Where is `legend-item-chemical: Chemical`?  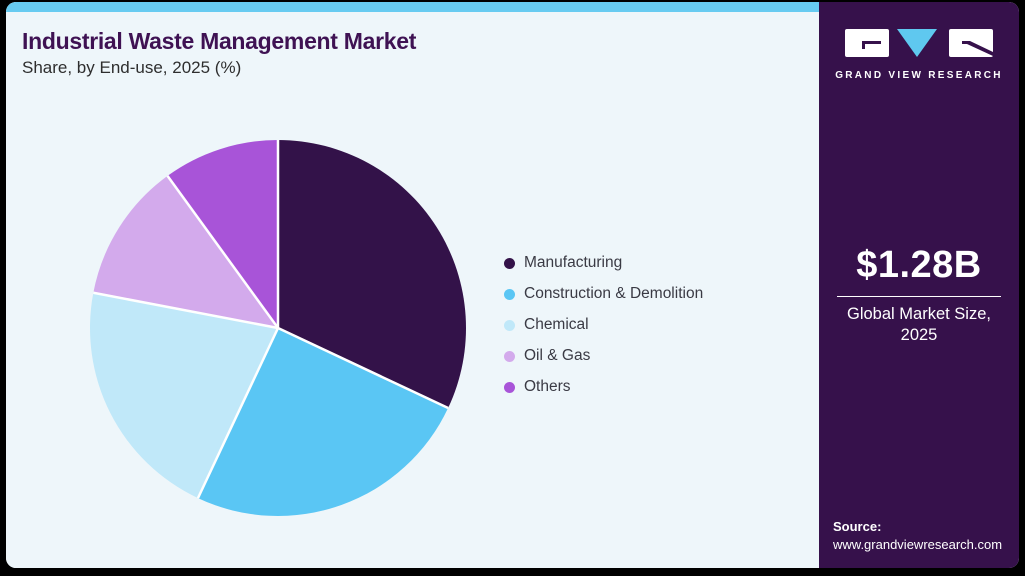 legend-item-chemical: Chemical is located at coordinates (603, 325).